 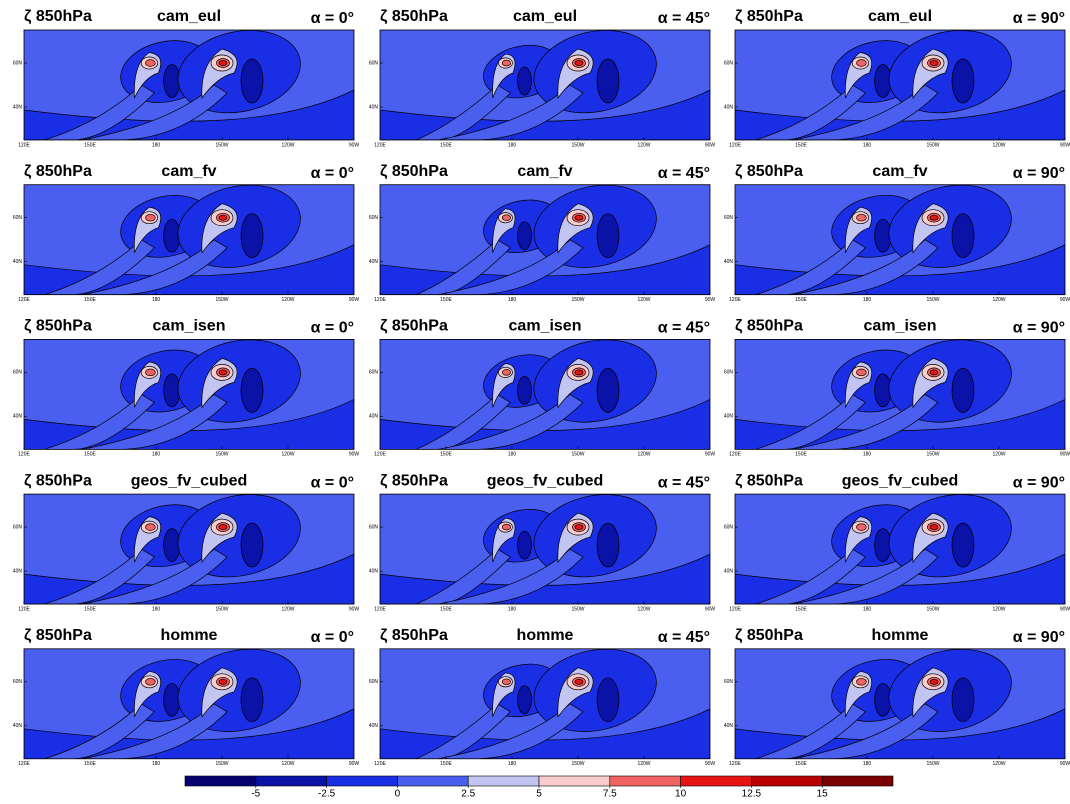 What do you see at coordinates (900, 635) in the screenshot?
I see `panel-model: homme` at bounding box center [900, 635].